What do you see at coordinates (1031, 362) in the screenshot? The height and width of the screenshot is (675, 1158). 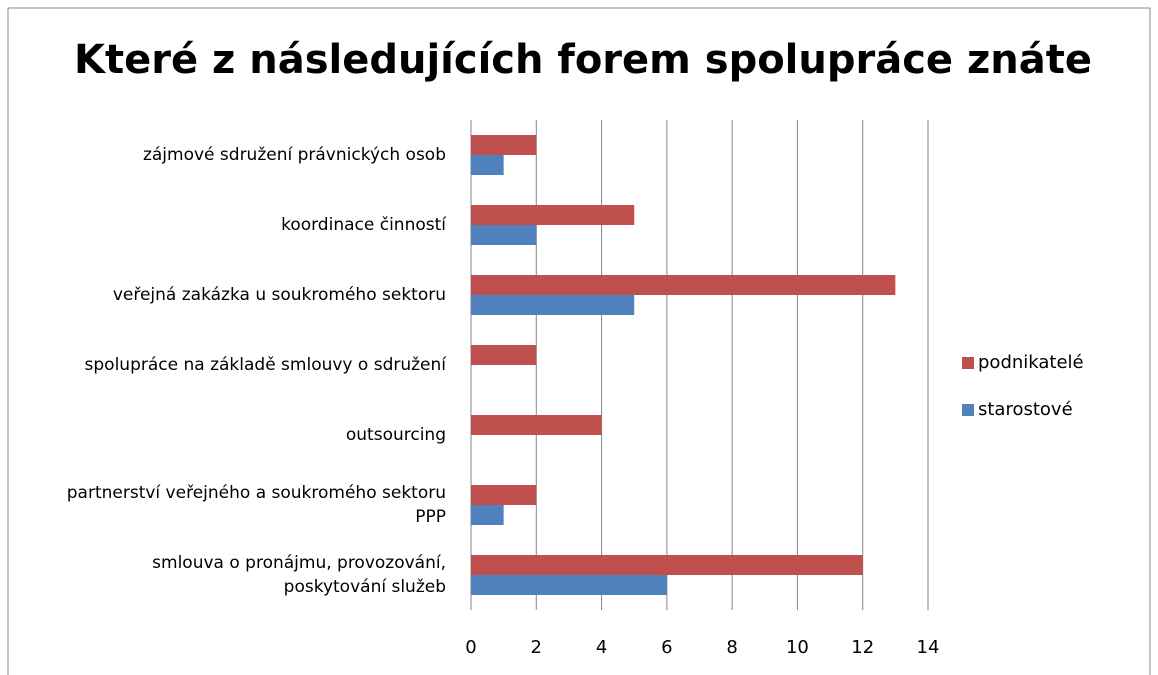 I see `legend-label: podnikatelé` at bounding box center [1031, 362].